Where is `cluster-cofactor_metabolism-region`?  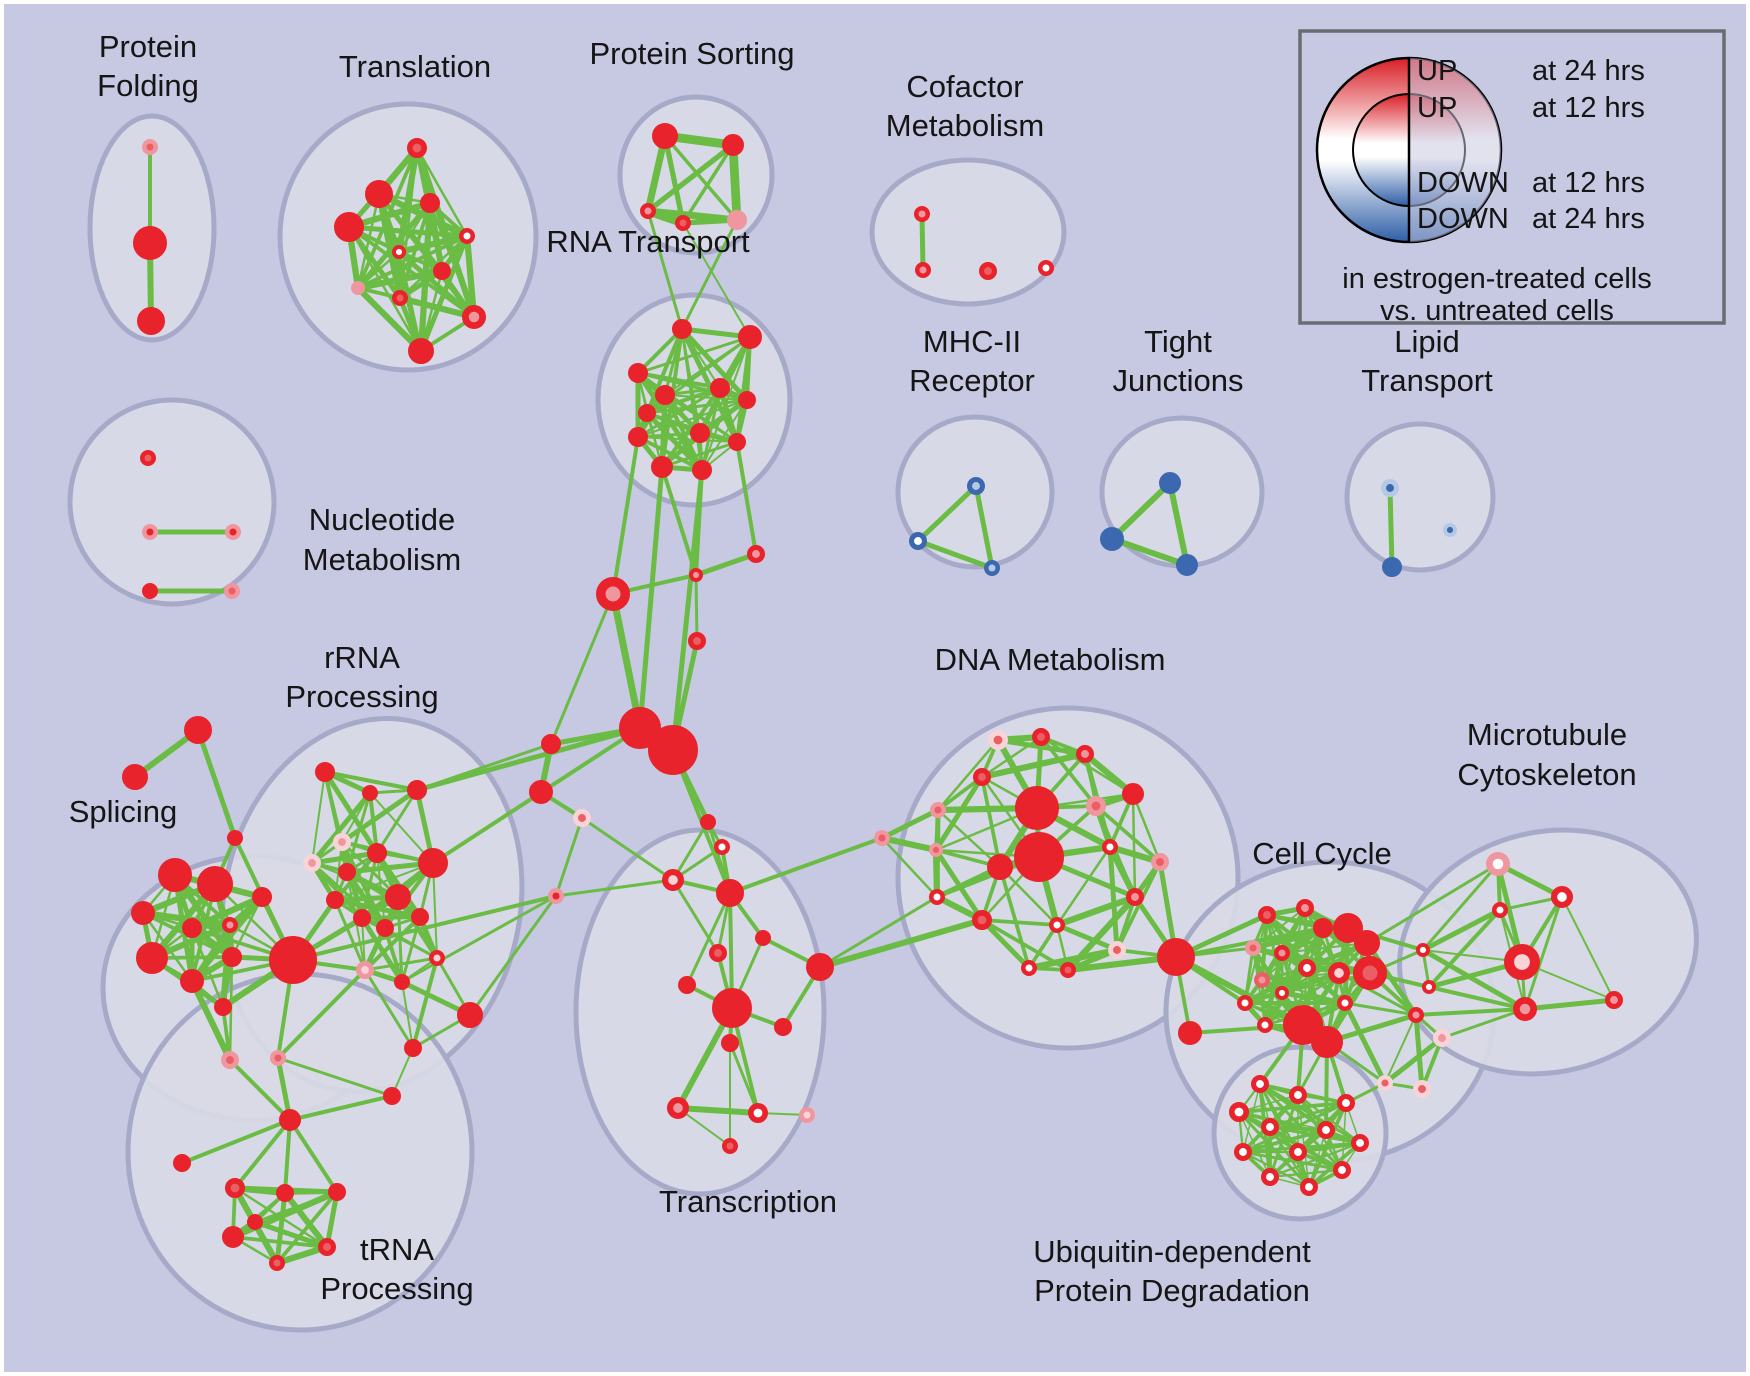
cluster-cofactor_metabolism-region is located at coordinates (968, 232).